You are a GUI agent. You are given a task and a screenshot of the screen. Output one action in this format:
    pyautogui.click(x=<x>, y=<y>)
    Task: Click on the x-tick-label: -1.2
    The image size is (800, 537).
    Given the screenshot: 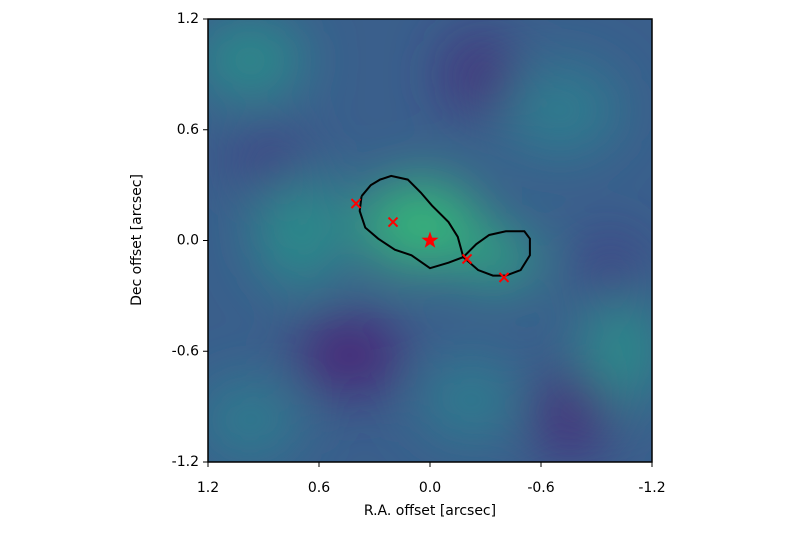 What is the action you would take?
    pyautogui.click(x=651, y=488)
    